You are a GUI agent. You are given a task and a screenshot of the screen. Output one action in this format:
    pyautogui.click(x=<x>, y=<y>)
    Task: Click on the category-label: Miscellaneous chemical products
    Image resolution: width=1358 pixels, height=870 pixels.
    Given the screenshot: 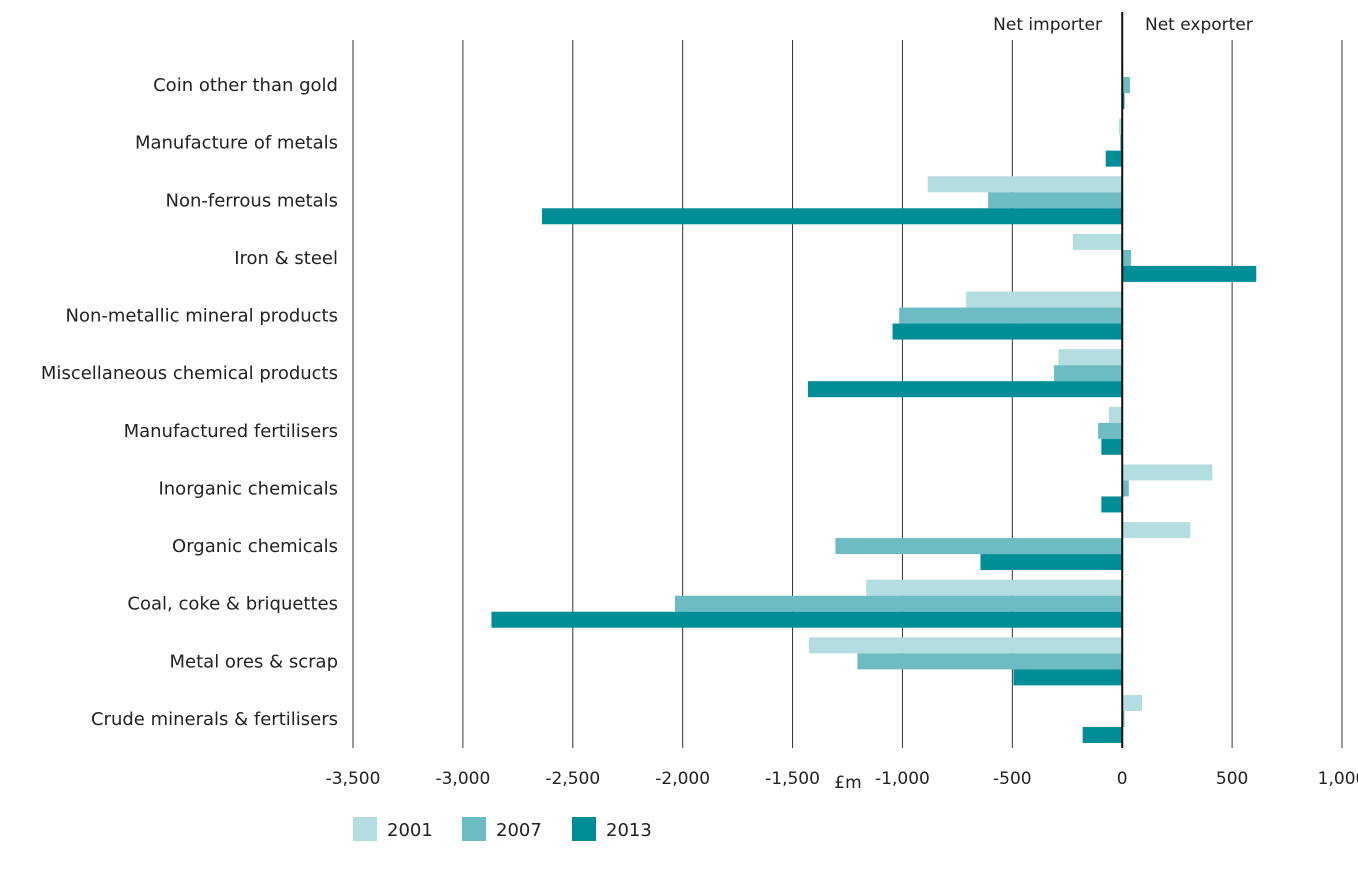 What is the action you would take?
    pyautogui.click(x=189, y=373)
    